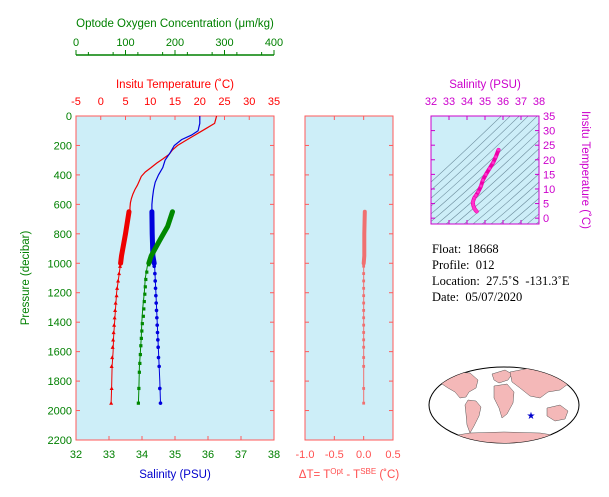  Describe the element at coordinates (334, 455) in the screenshot. I see `delta-tick-label: -0.5` at that location.